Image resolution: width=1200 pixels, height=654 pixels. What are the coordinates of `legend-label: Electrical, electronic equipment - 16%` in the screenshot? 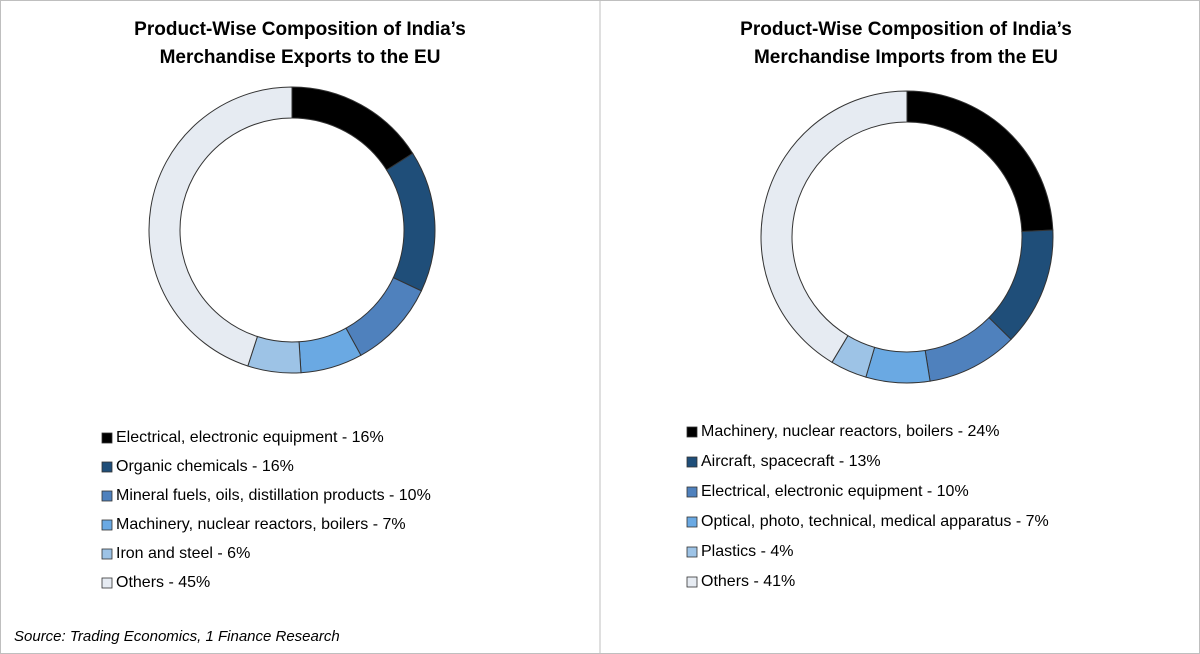 It's located at (250, 437).